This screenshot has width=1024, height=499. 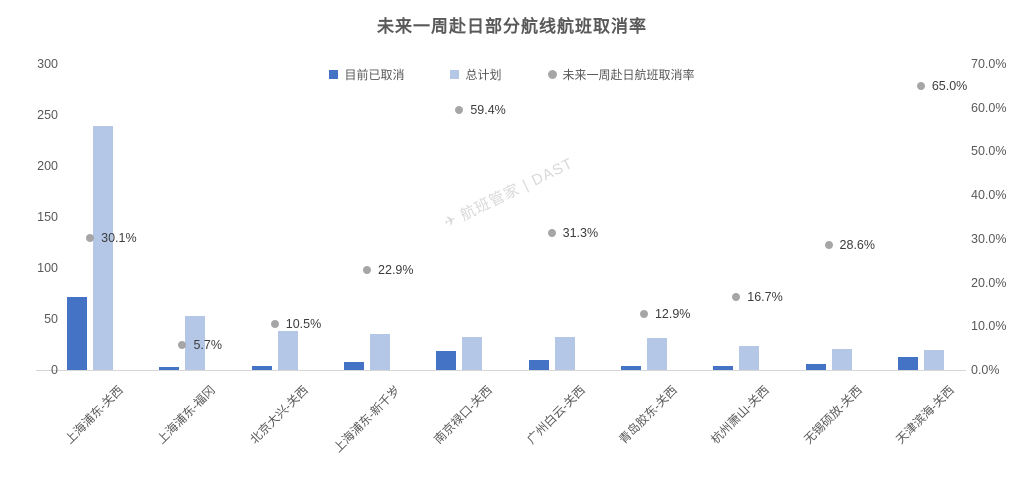 I want to click on legend-item-cancelled: 目前已取消, so click(x=366, y=74).